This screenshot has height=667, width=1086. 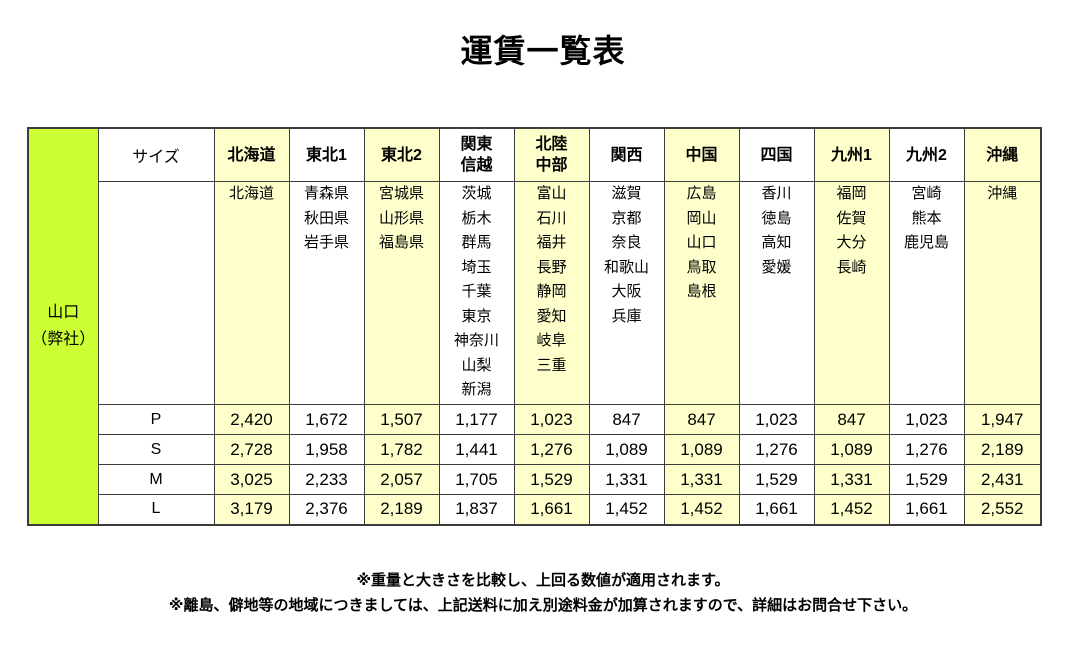 I want to click on price-cell: 1,507, so click(x=401, y=419).